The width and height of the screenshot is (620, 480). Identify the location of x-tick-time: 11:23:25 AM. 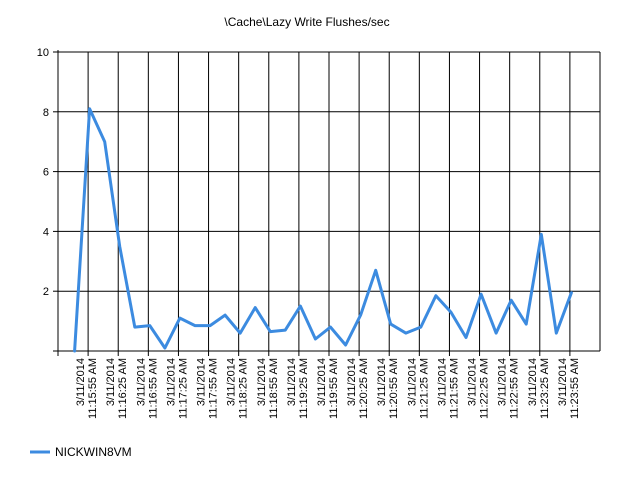
(545, 388).